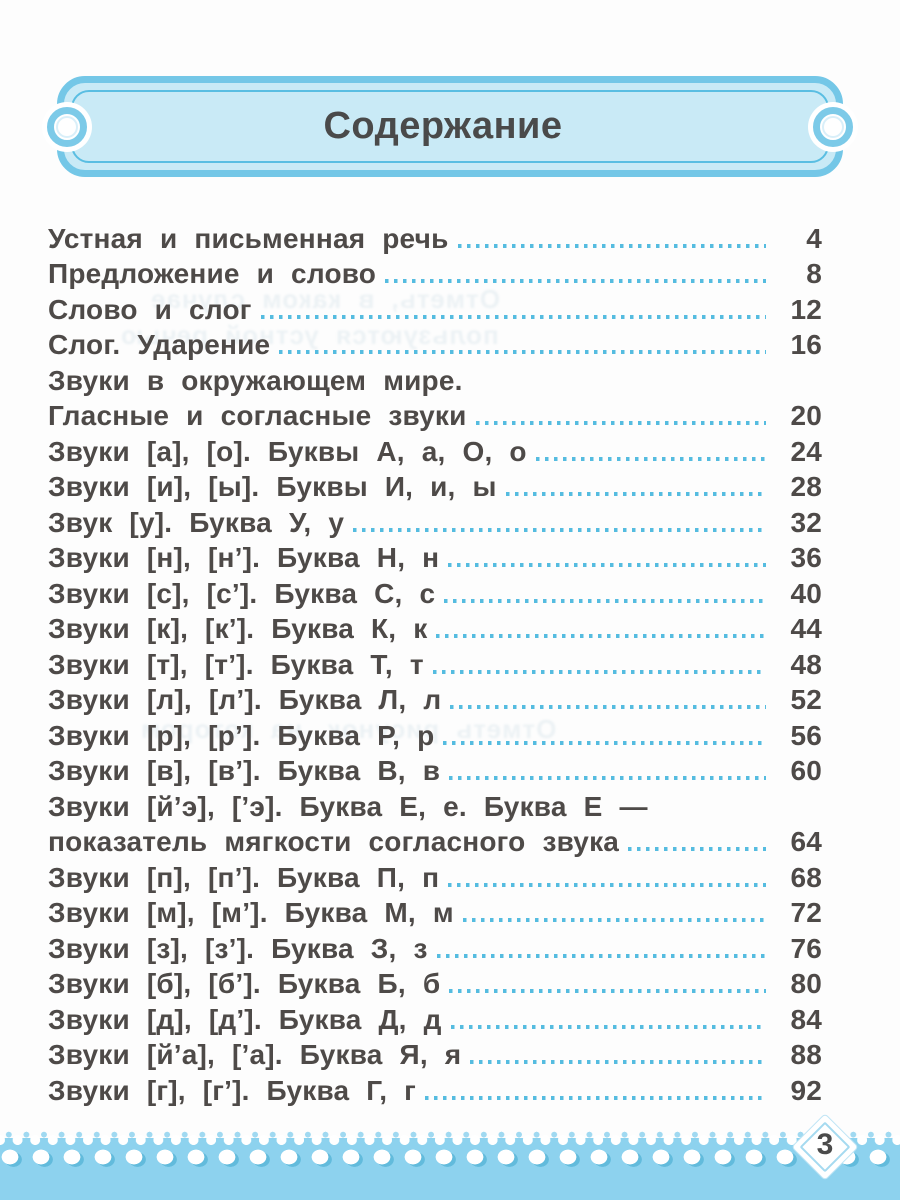 This screenshot has width=900, height=1200. I want to click on toc-entry-title: Гласные и согласные звуки, so click(257, 415).